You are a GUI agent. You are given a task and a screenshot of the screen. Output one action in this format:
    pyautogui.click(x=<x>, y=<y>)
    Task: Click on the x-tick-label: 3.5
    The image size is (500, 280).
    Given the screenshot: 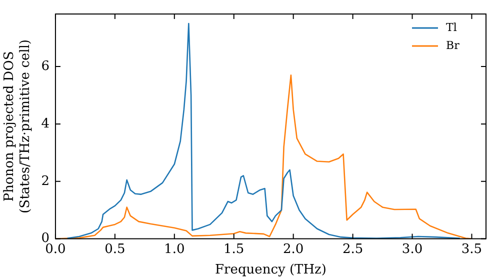 What is the action you would take?
    pyautogui.click(x=471, y=249)
    